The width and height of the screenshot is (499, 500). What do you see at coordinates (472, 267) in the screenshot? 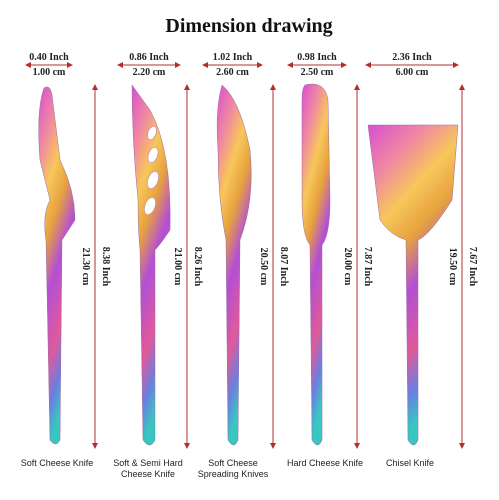
I see `length-inch: 7.67 Inch` at bounding box center [472, 267].